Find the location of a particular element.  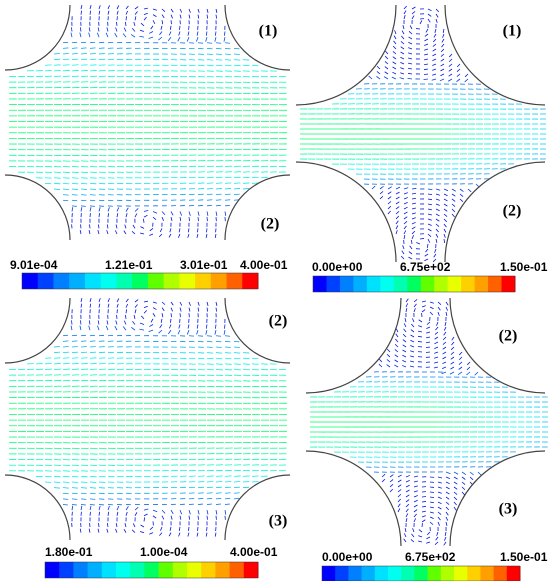

region-label: (2) is located at coordinates (512, 211).